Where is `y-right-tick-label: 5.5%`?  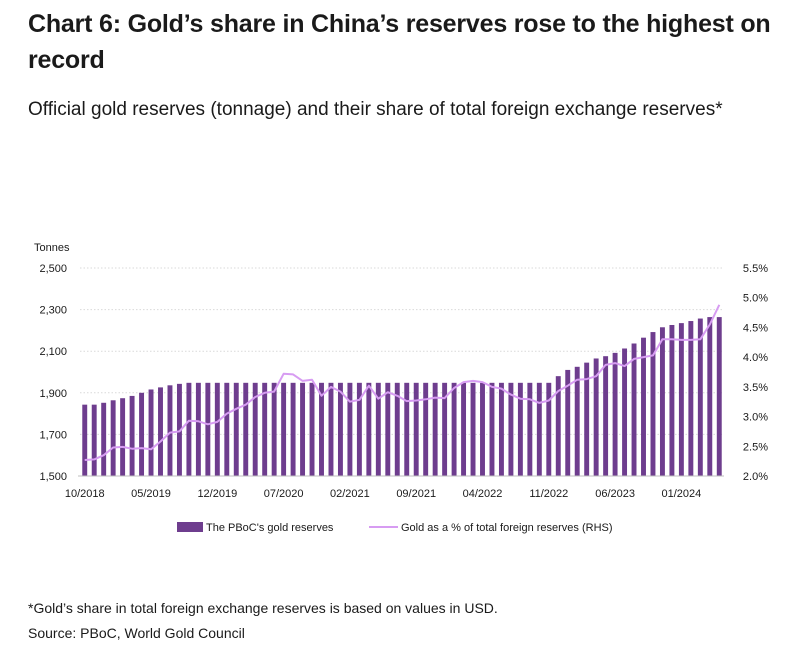 y-right-tick-label: 5.5% is located at coordinates (755, 269).